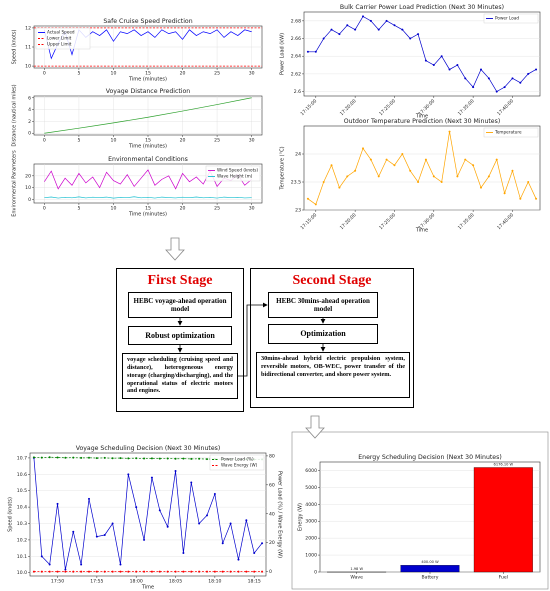  What do you see at coordinates (298, 155) in the screenshot?
I see `y-tick-label: 24` at bounding box center [298, 155].